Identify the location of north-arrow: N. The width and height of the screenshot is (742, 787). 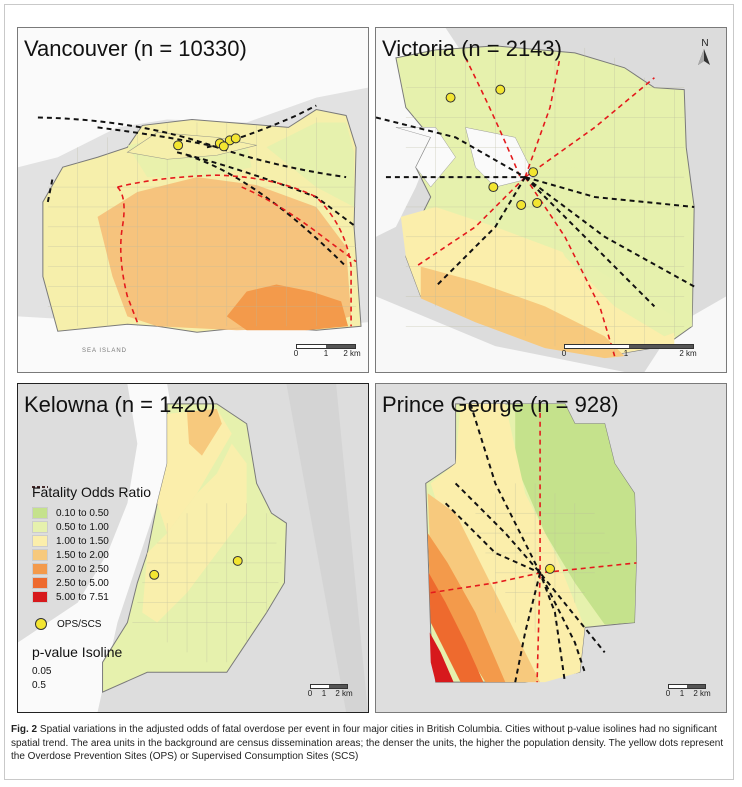
(705, 51).